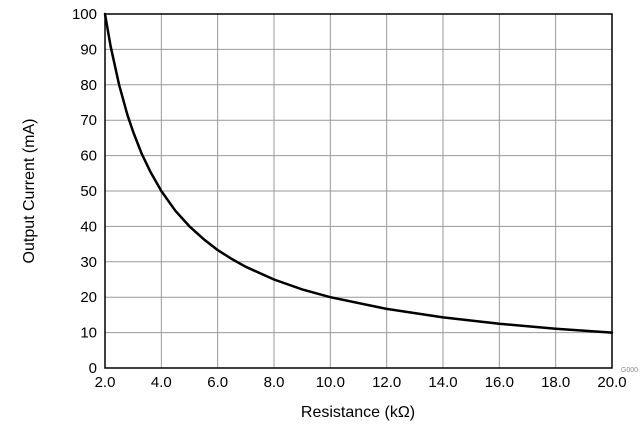 Image resolution: width=640 pixels, height=426 pixels. Describe the element at coordinates (386, 382) in the screenshot. I see `x-tick-label: 12.0` at that location.